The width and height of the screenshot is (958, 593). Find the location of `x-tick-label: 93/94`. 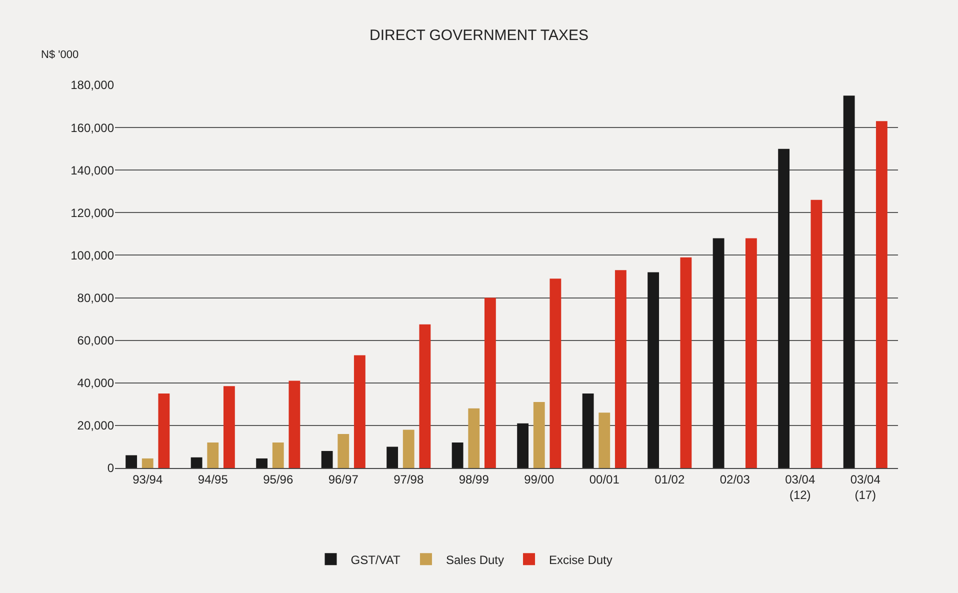

x-tick-label: 93/94 is located at coordinates (147, 479).